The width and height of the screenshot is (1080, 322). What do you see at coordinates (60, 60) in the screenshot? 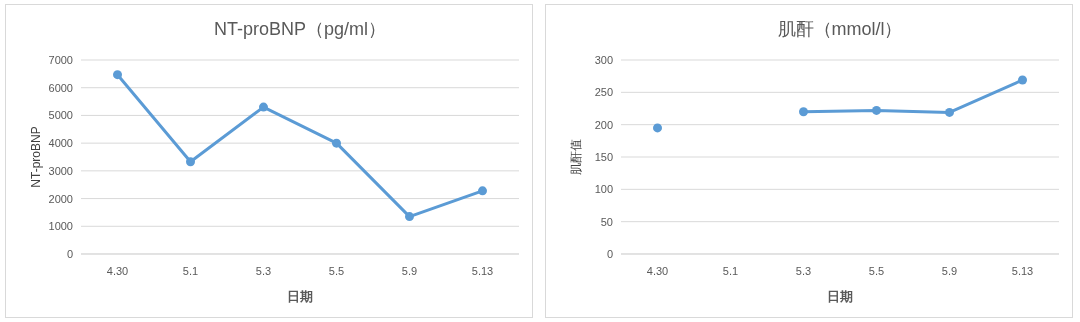
I see `y-tick-label: 7000` at bounding box center [60, 60].